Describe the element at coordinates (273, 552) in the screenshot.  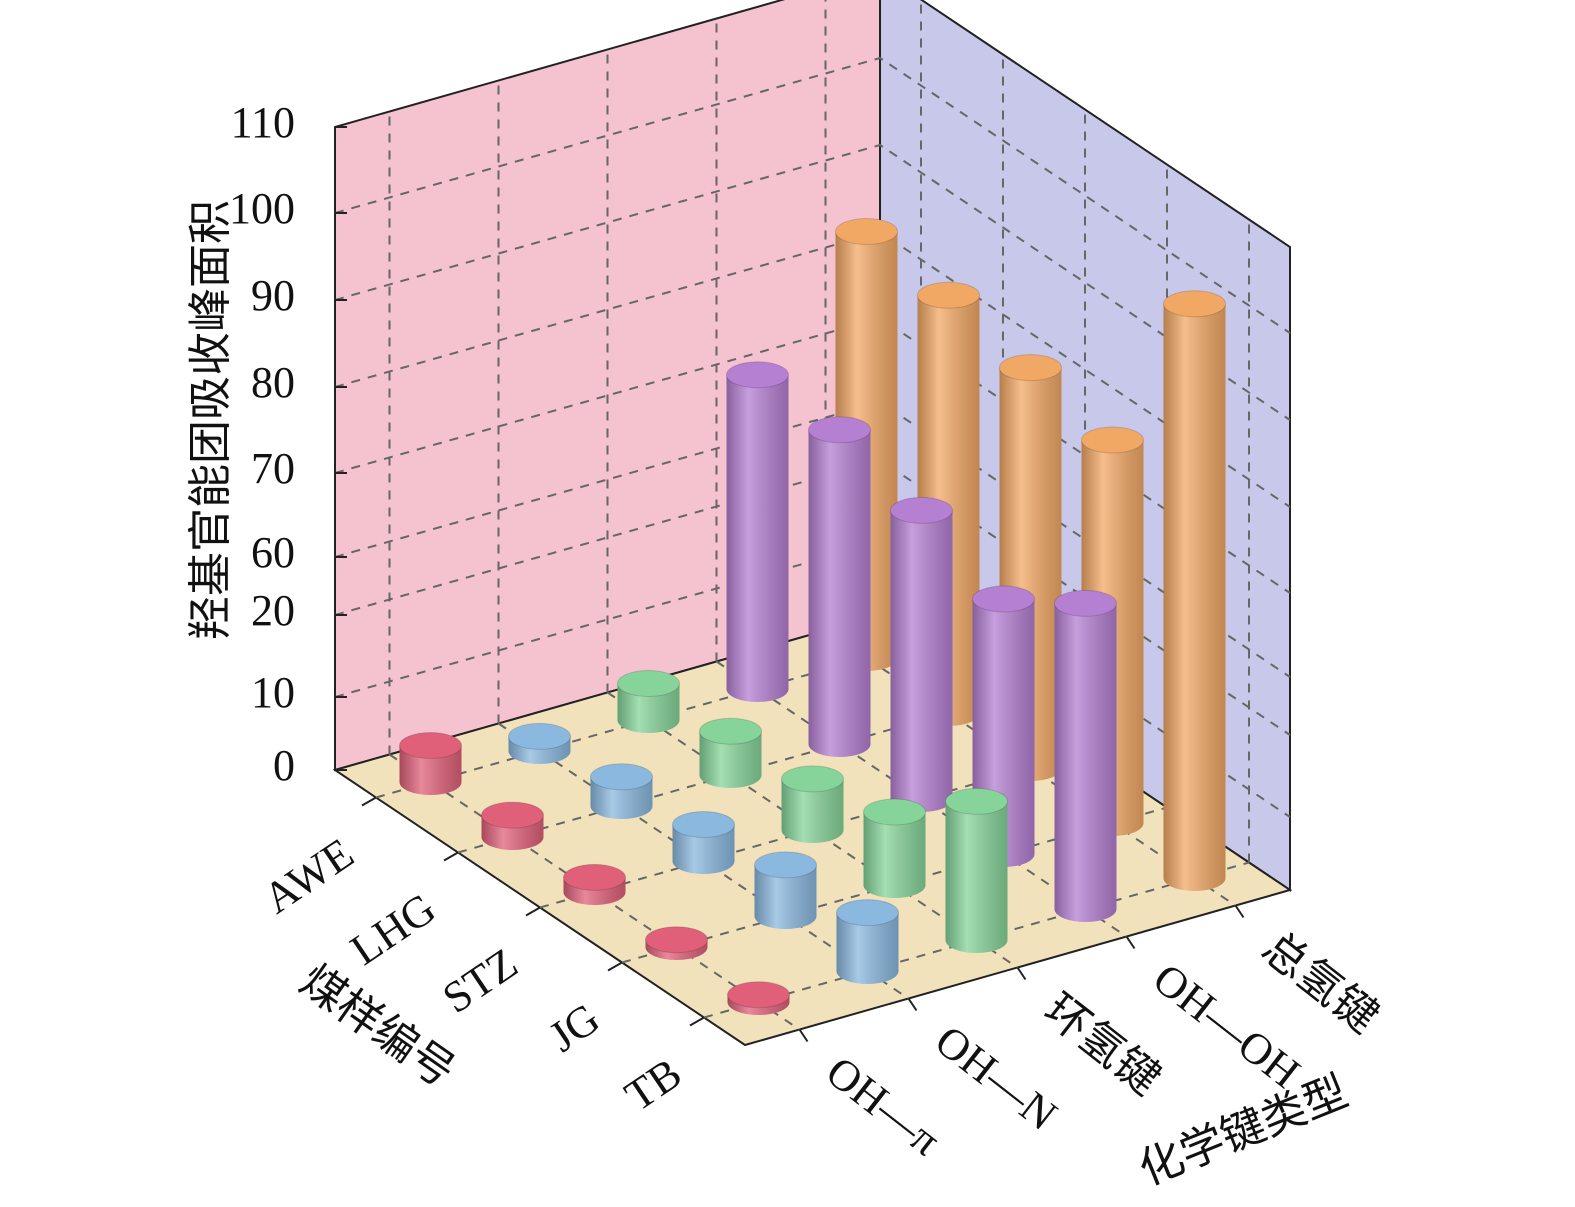
I see `y-tick-label: 60` at that location.